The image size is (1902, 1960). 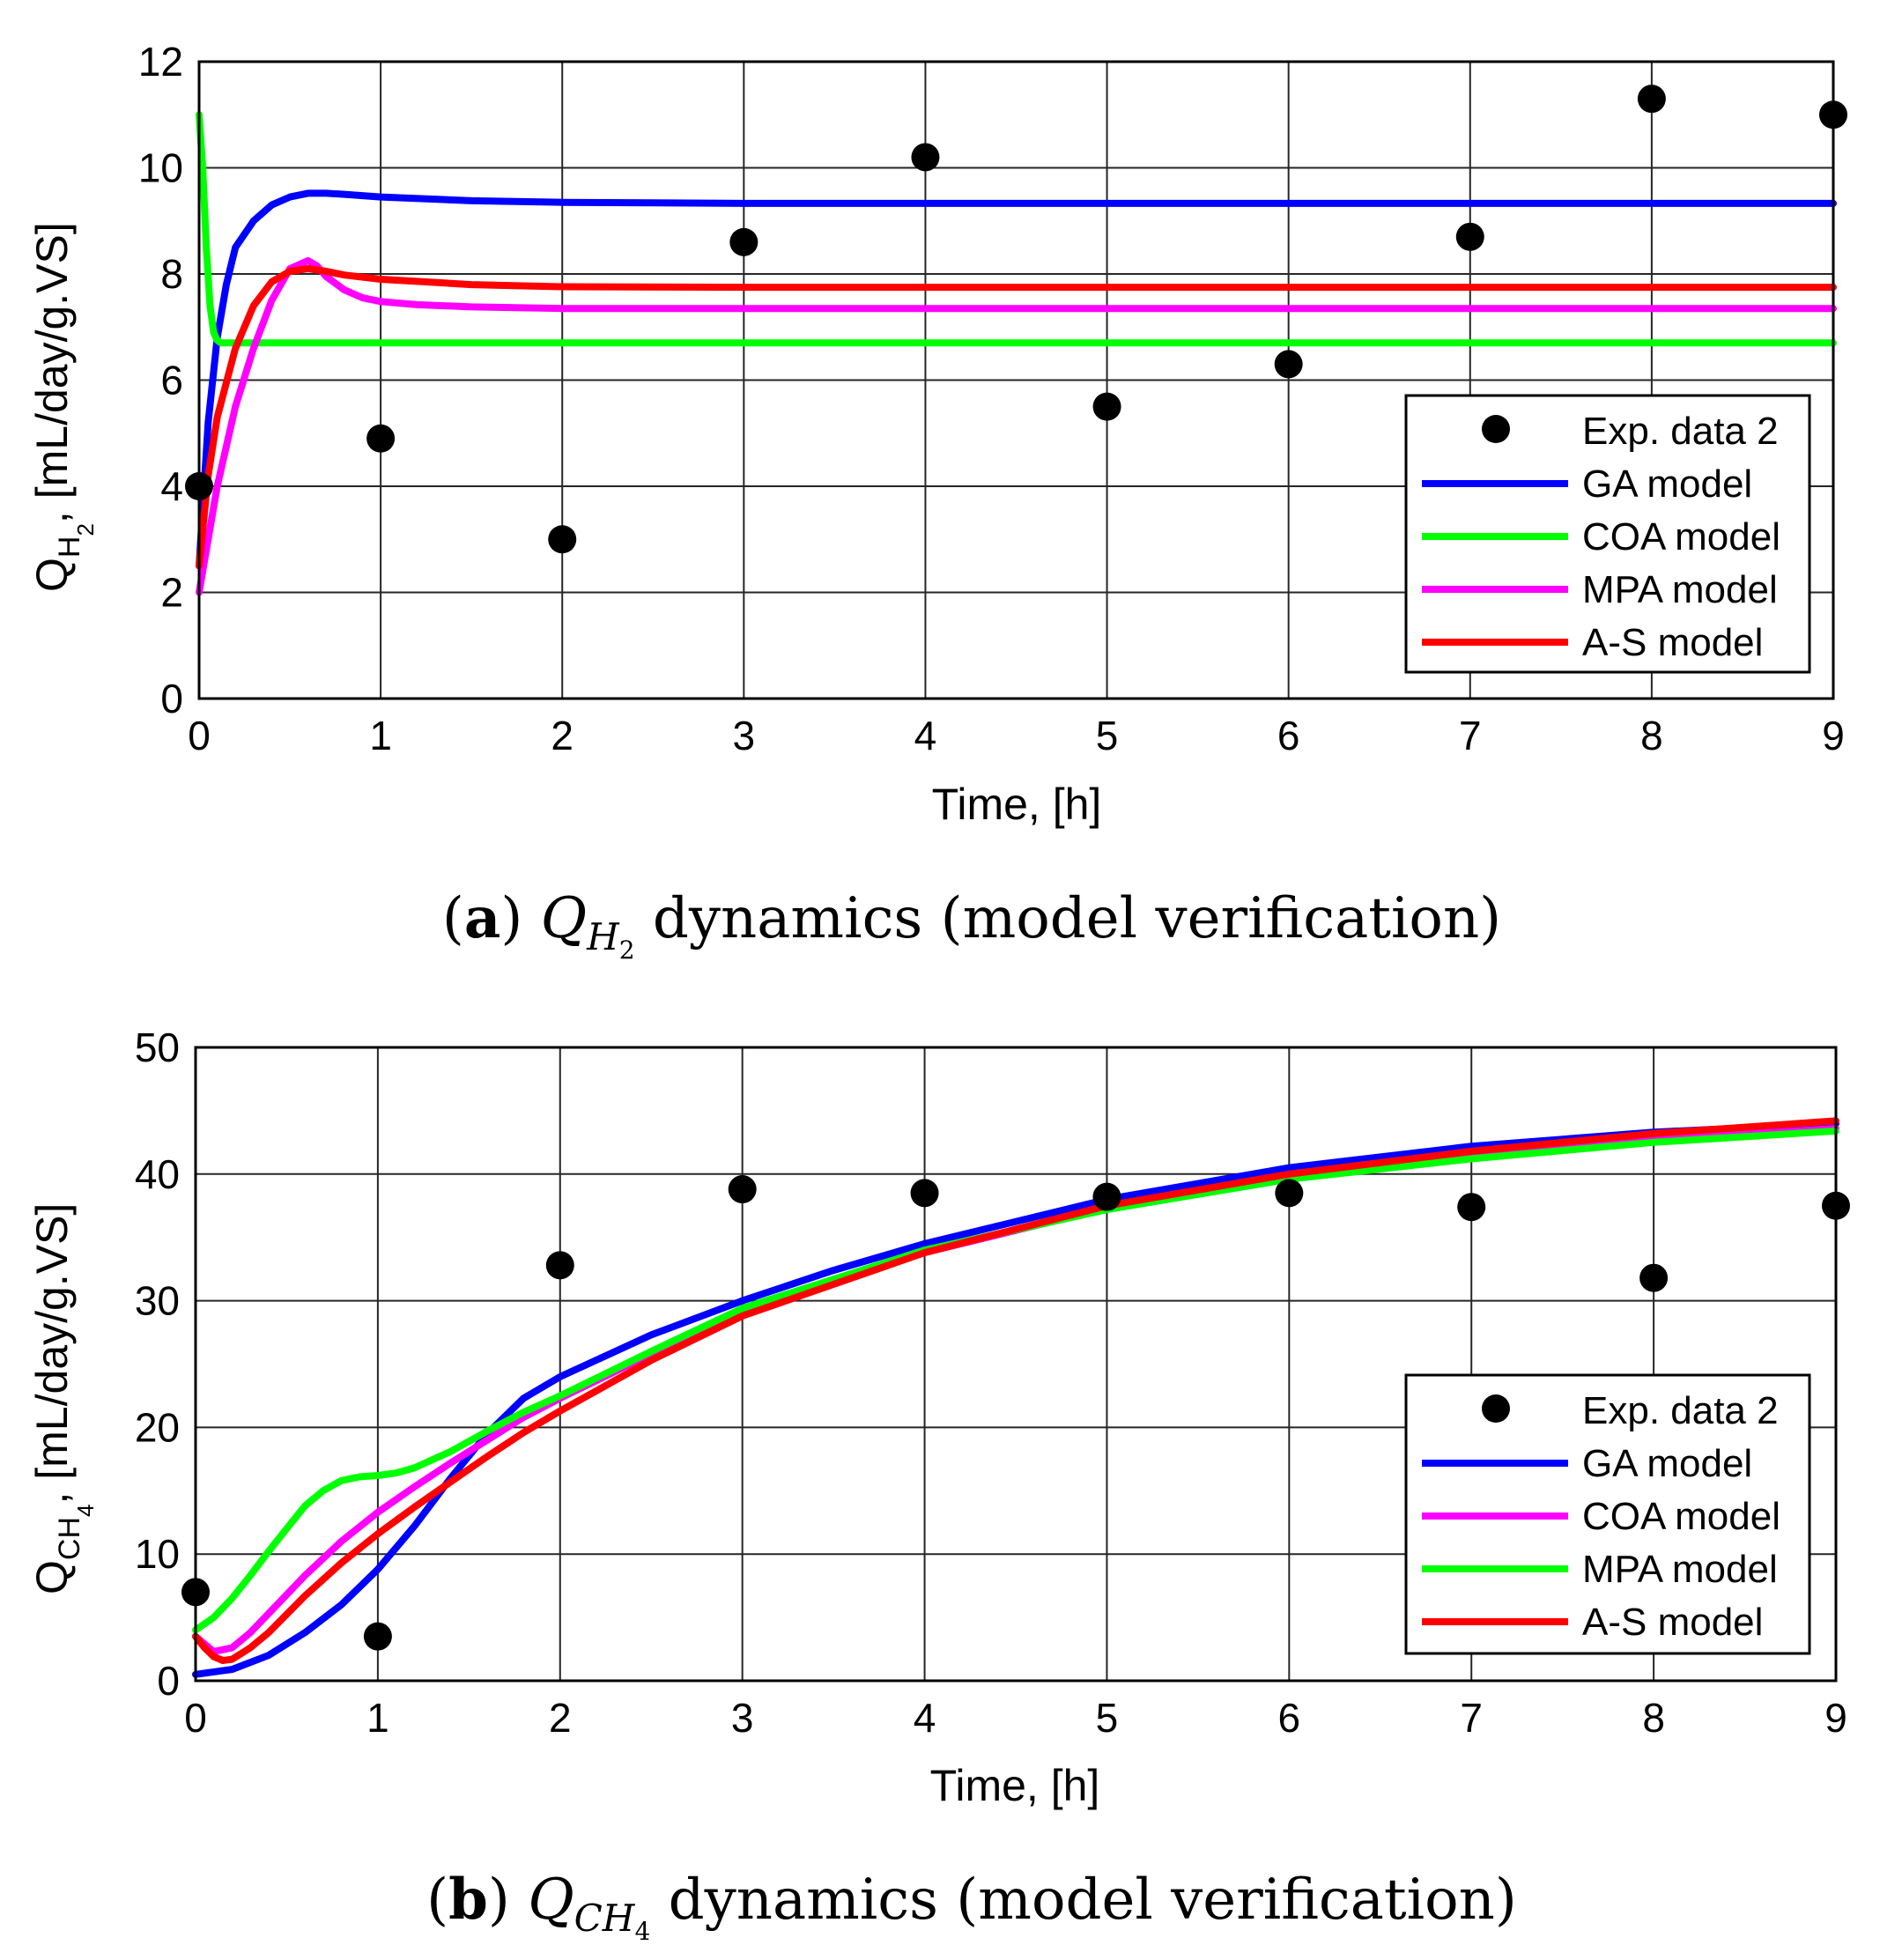 What do you see at coordinates (1680, 1569) in the screenshot?
I see `b-legend-label: MPA model` at bounding box center [1680, 1569].